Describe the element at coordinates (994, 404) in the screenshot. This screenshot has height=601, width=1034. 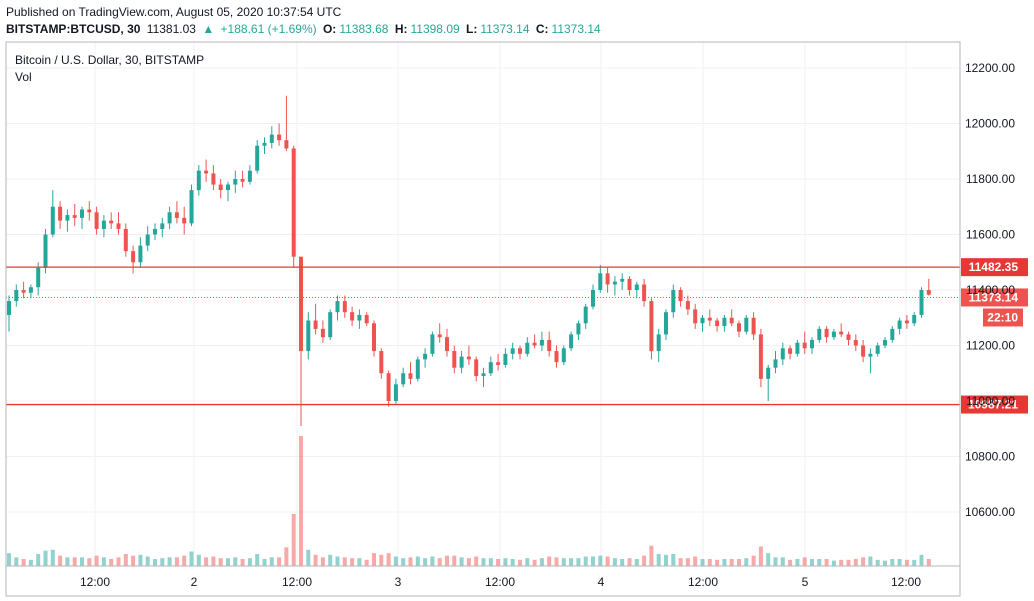
I see `level-label-box` at that location.